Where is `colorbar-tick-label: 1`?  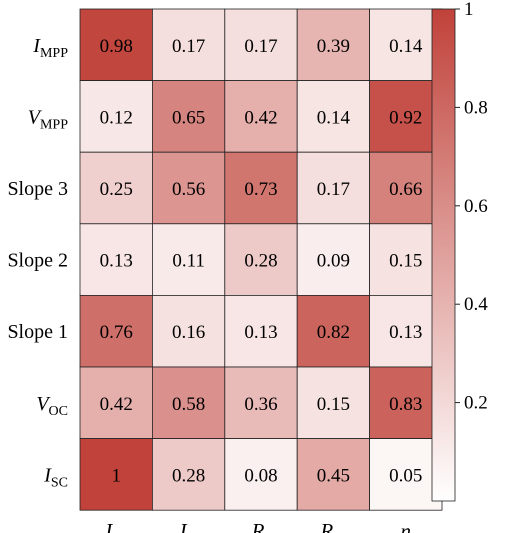
colorbar-tick-label: 1 is located at coordinates (469, 10).